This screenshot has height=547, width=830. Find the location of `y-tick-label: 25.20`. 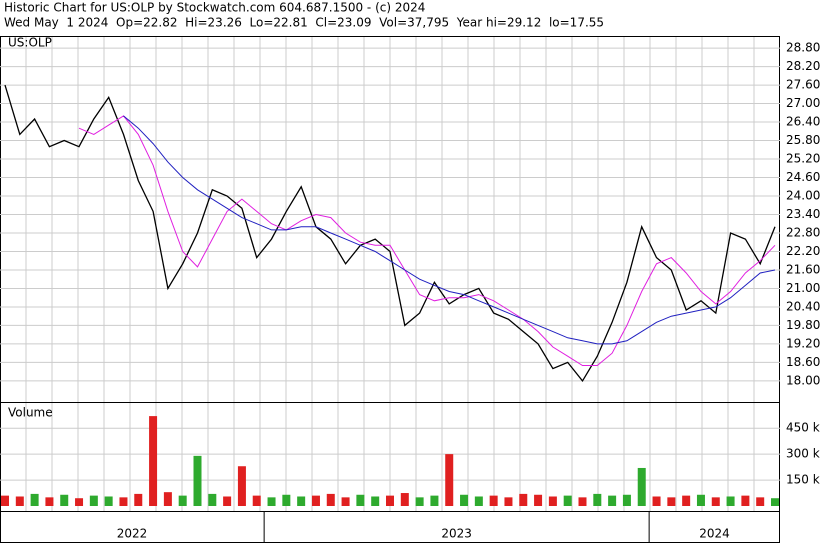

y-tick-label: 25.20 is located at coordinates (803, 159).